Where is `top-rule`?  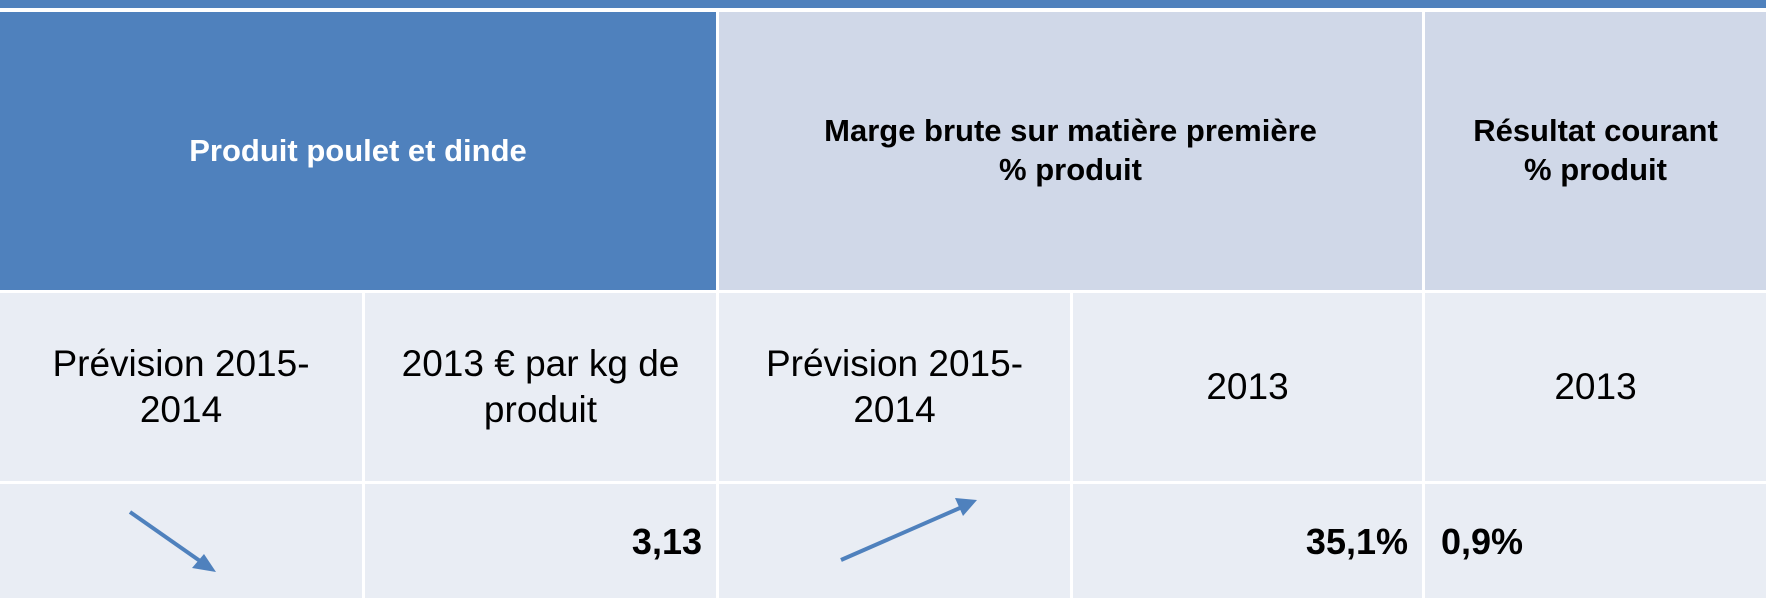 top-rule is located at coordinates (883, 4).